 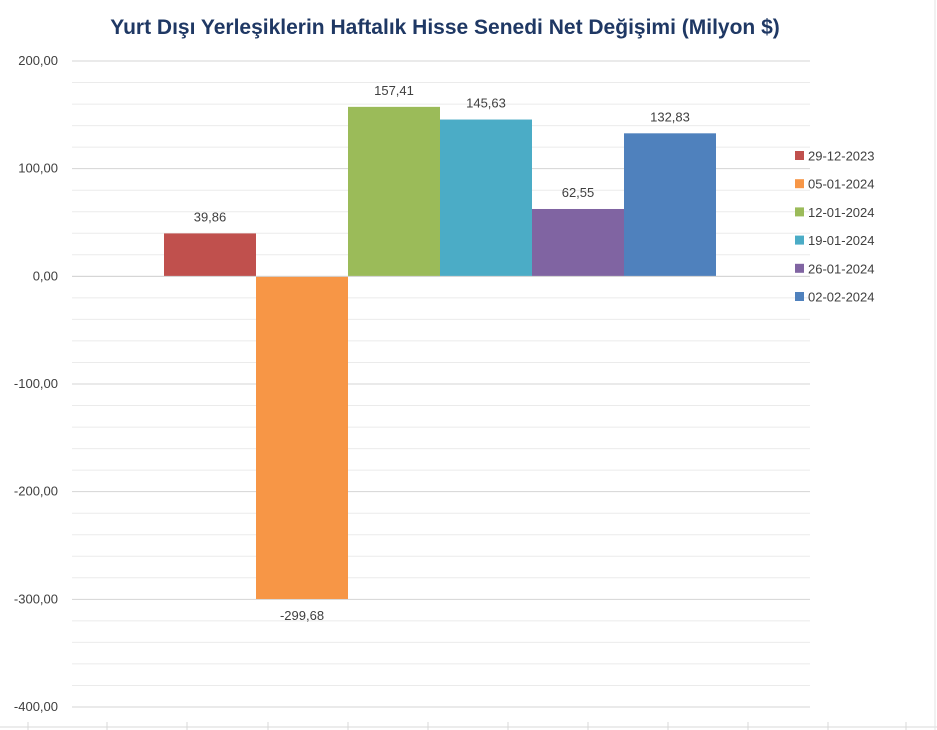 What do you see at coordinates (36, 598) in the screenshot?
I see `y-tick-label: -300,00` at bounding box center [36, 598].